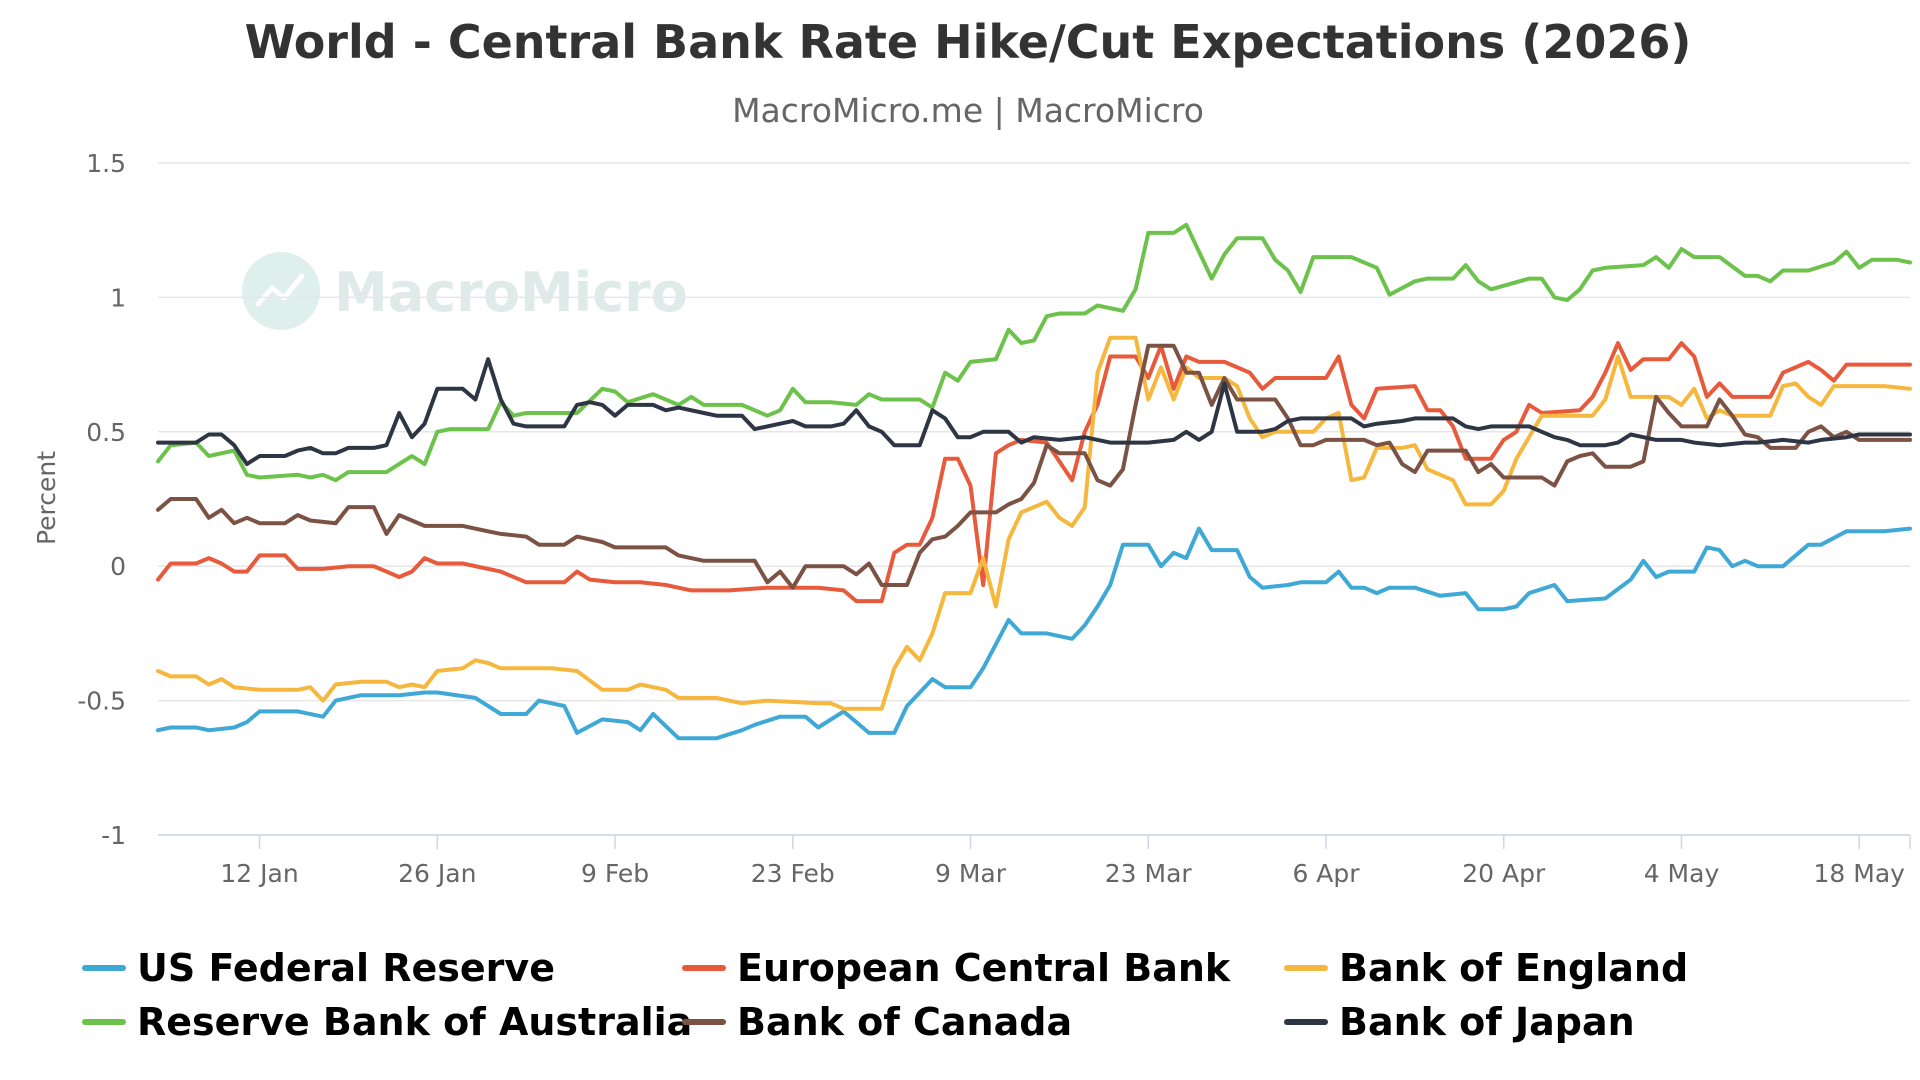  I want to click on legend-item-2: Bank of England, so click(1486, 968).